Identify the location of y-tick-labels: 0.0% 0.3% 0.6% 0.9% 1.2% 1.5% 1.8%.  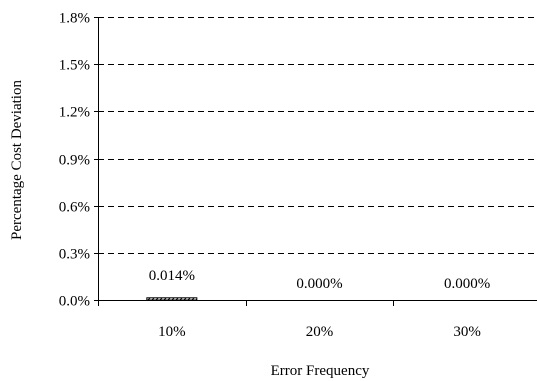
(74, 160).